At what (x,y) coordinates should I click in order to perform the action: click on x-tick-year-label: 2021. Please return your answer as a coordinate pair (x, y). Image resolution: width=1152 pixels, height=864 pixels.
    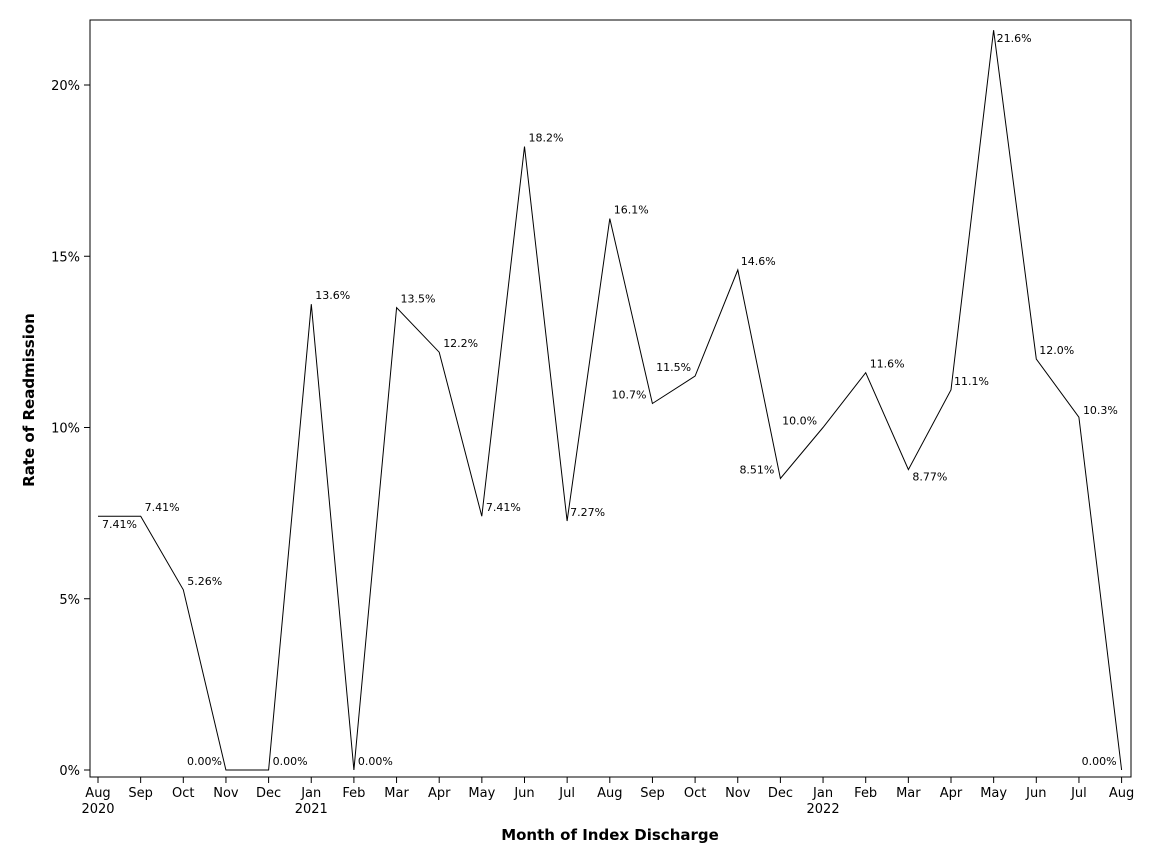
    Looking at the image, I should click on (311, 809).